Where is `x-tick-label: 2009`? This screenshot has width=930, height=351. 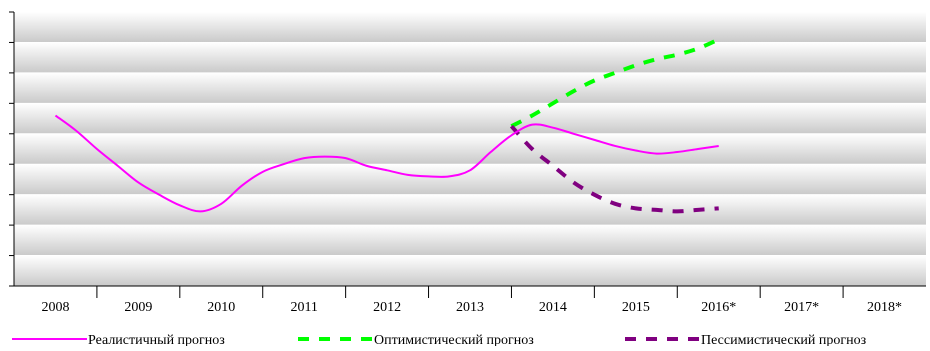
x-tick-label: 2009 is located at coordinates (138, 307).